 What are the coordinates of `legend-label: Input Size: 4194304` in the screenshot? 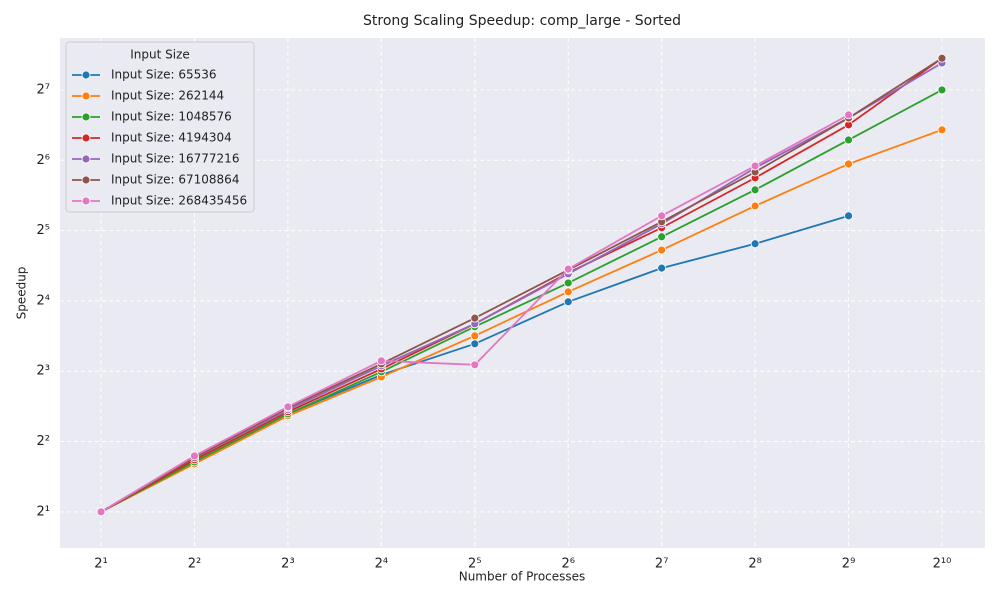 It's located at (171, 138).